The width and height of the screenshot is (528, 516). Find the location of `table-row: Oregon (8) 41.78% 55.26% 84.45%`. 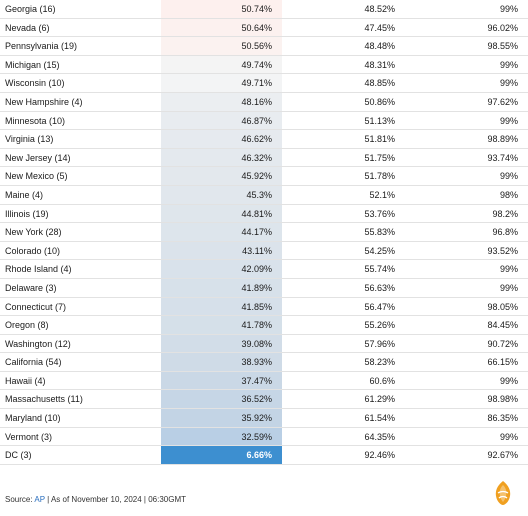

table-row: Oregon (8) 41.78% 55.26% 84.45% is located at coordinates (264, 325).